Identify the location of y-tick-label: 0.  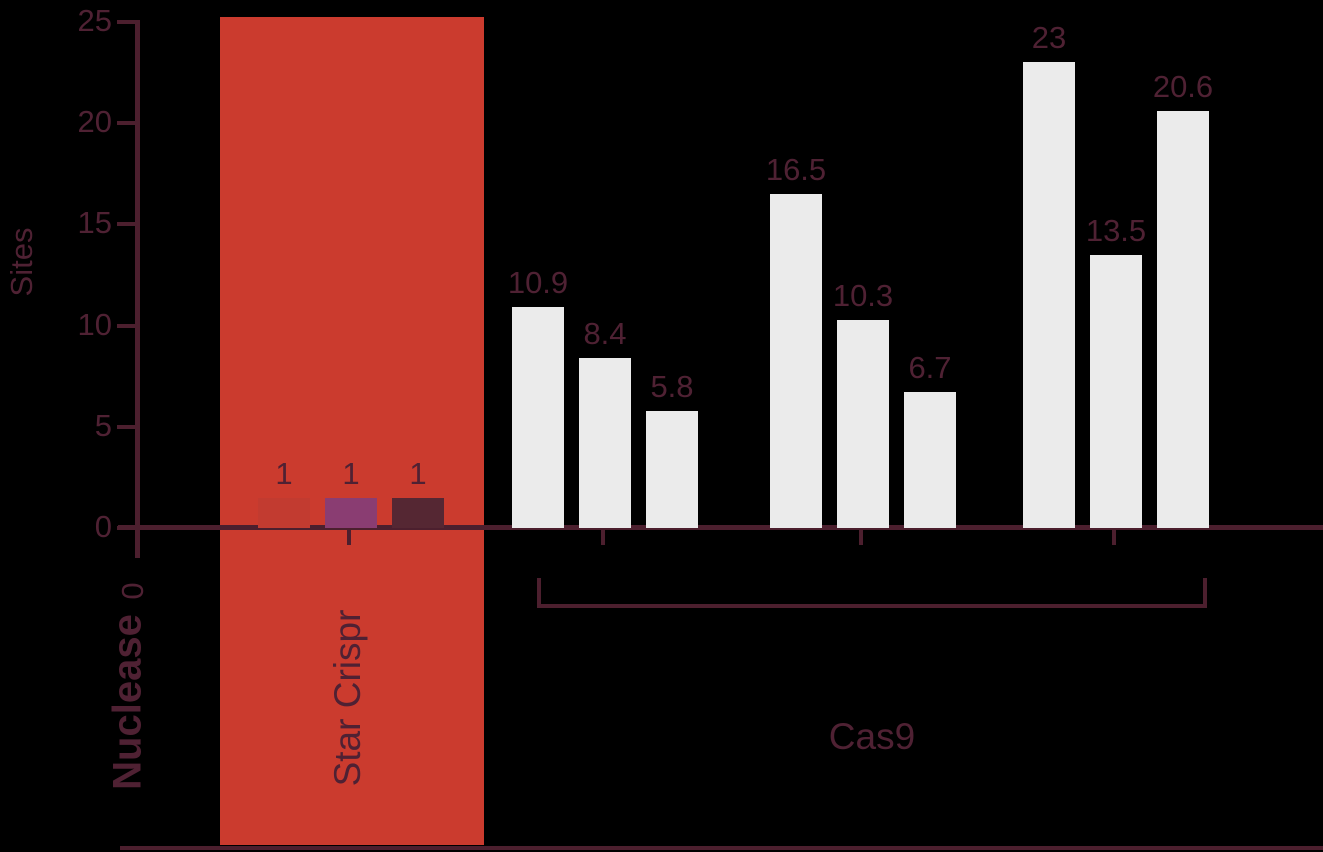
(103, 526).